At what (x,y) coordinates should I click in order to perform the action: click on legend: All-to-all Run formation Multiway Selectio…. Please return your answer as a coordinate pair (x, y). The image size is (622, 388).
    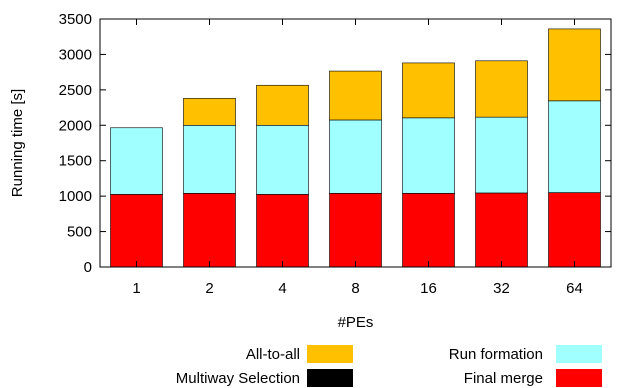
    Looking at the image, I should click on (389, 366).